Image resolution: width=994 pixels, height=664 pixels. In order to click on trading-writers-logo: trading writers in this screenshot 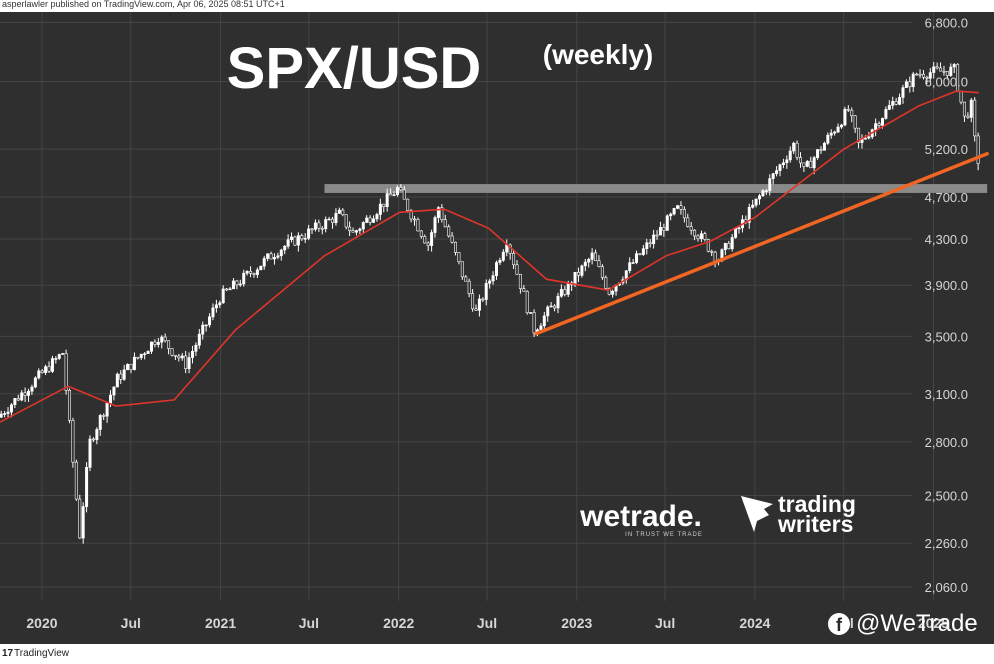, I will do `click(798, 514)`.